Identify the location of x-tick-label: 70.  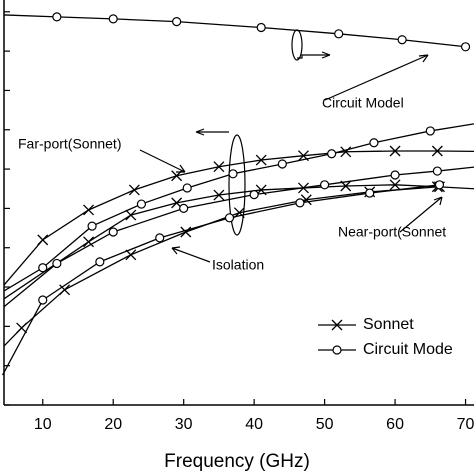
(465, 424).